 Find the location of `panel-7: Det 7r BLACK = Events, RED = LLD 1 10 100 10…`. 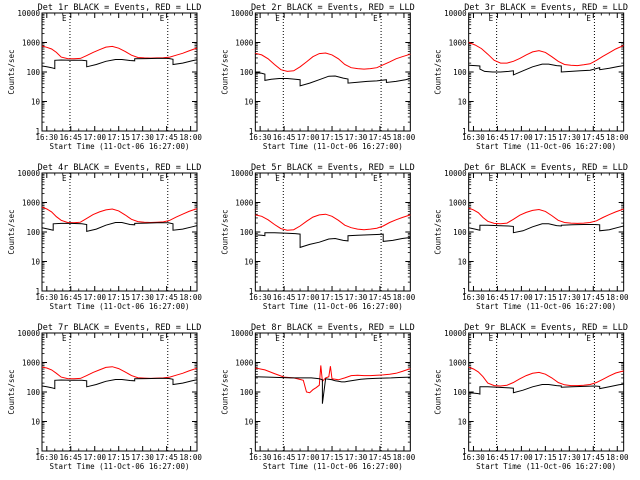

panel-7: Det 7r BLACK = Events, RED = LLD 1 10 100 10… is located at coordinates (104, 397).